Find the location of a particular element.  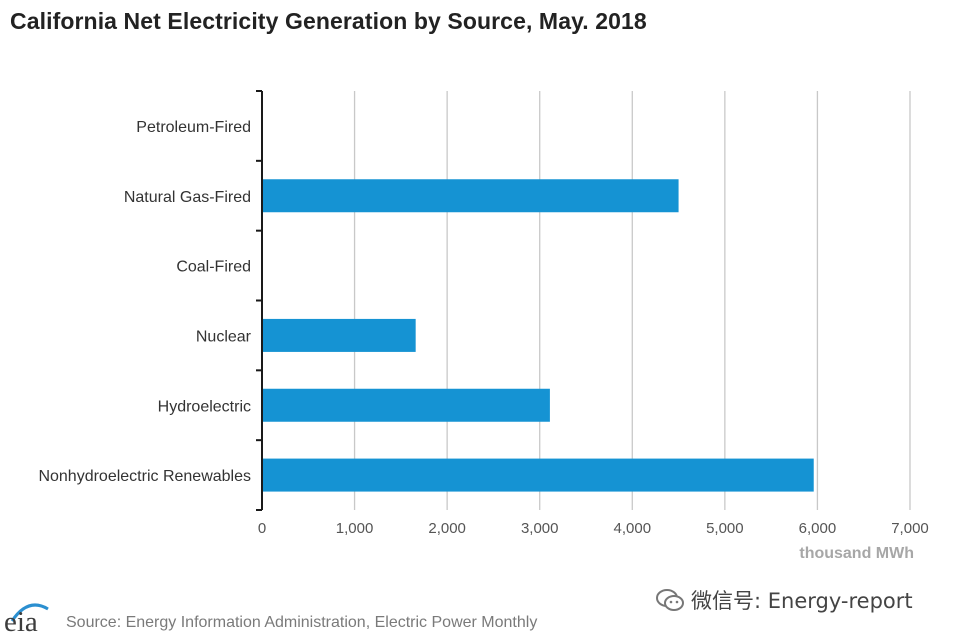

category-label: Hydroelectric is located at coordinates (204, 406).